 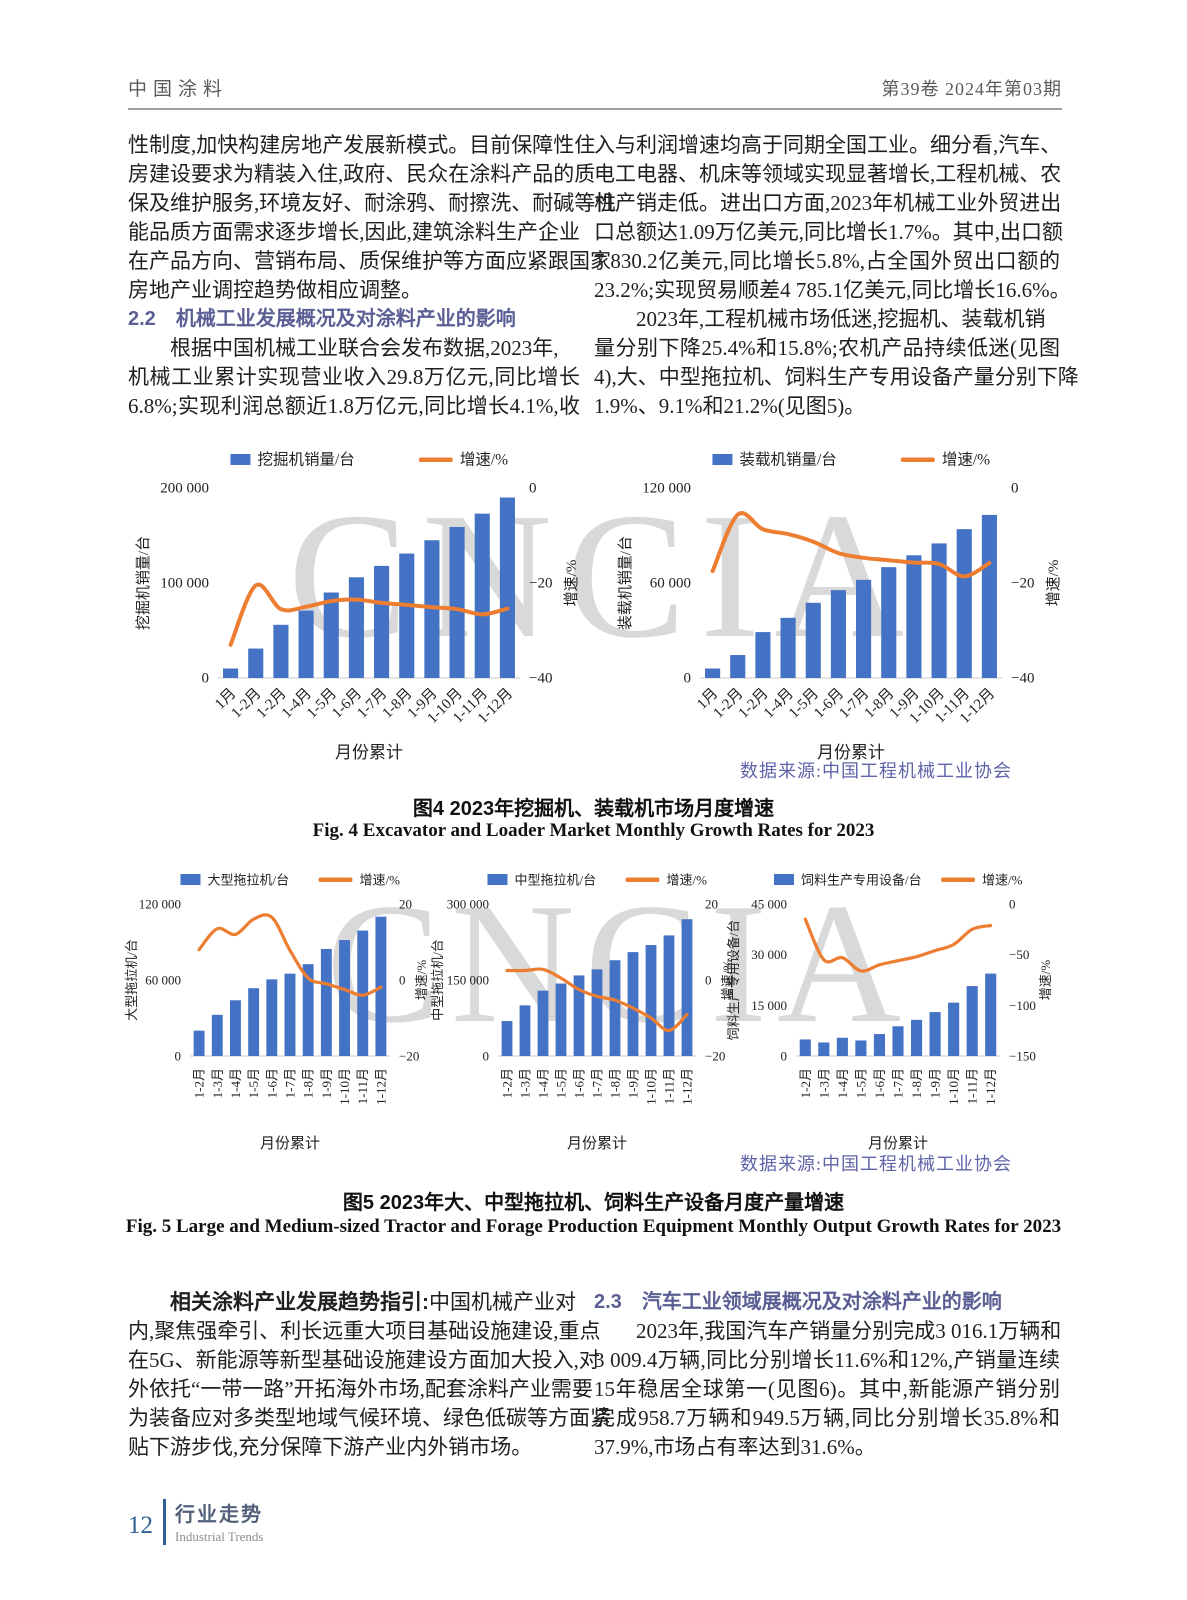 I want to click on trend-guide-lead: 相关涂料产业发展趋势指引:, so click(x=299, y=1302).